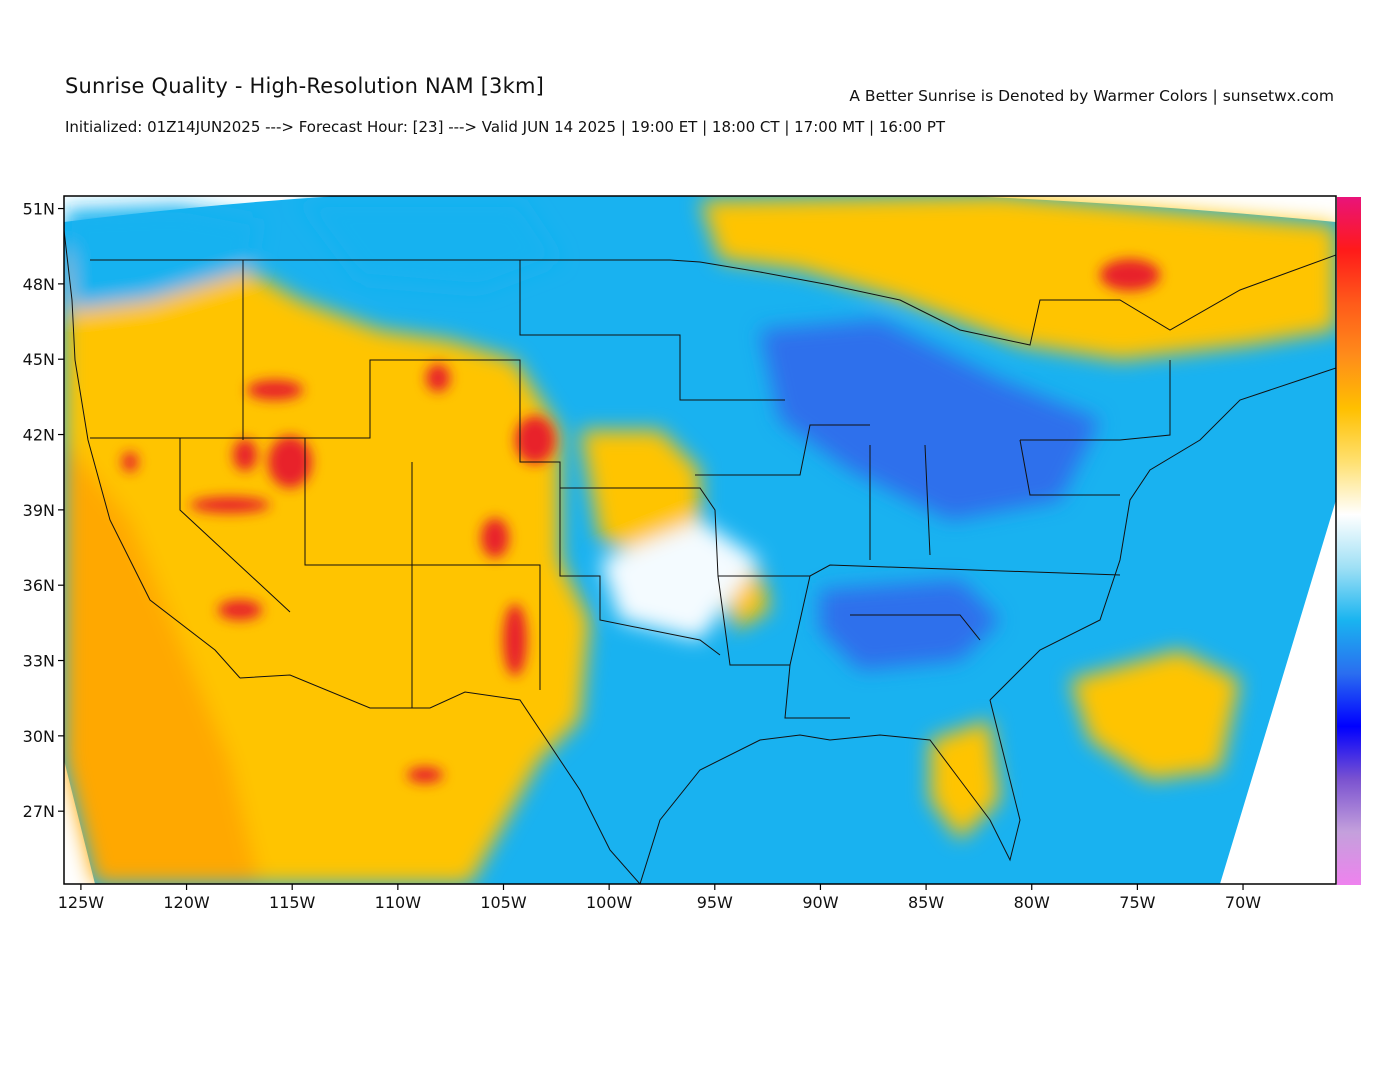  What do you see at coordinates (39, 585) in the screenshot?
I see `lat-tick-label: 36N` at bounding box center [39, 585].